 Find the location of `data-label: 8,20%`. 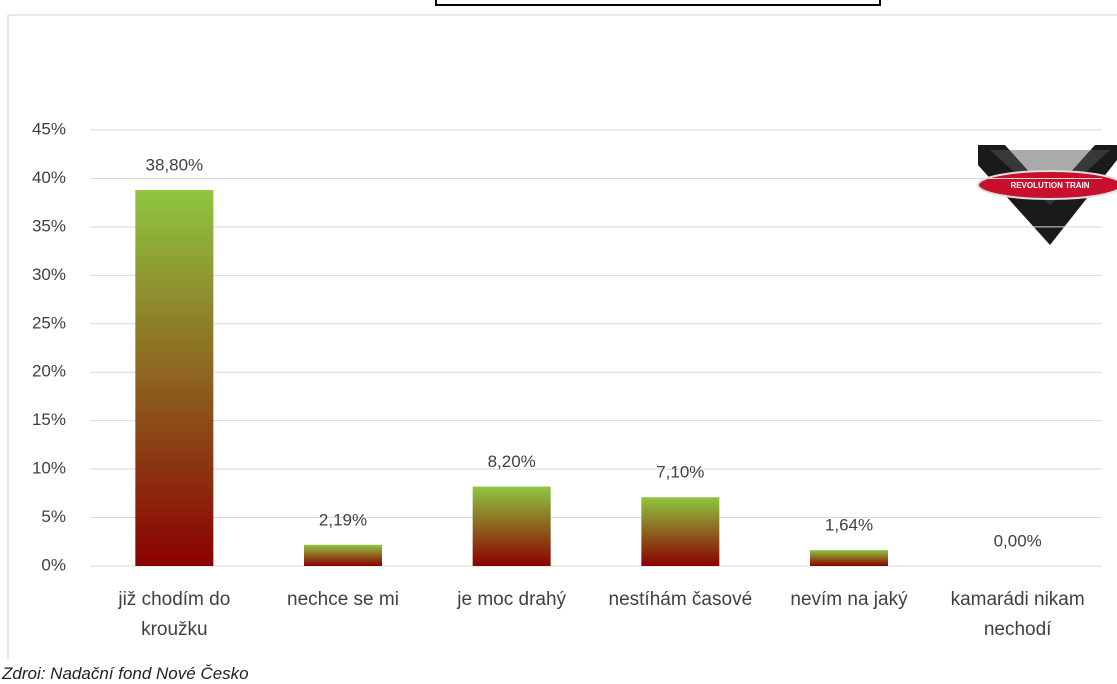

data-label: 8,20% is located at coordinates (512, 461).